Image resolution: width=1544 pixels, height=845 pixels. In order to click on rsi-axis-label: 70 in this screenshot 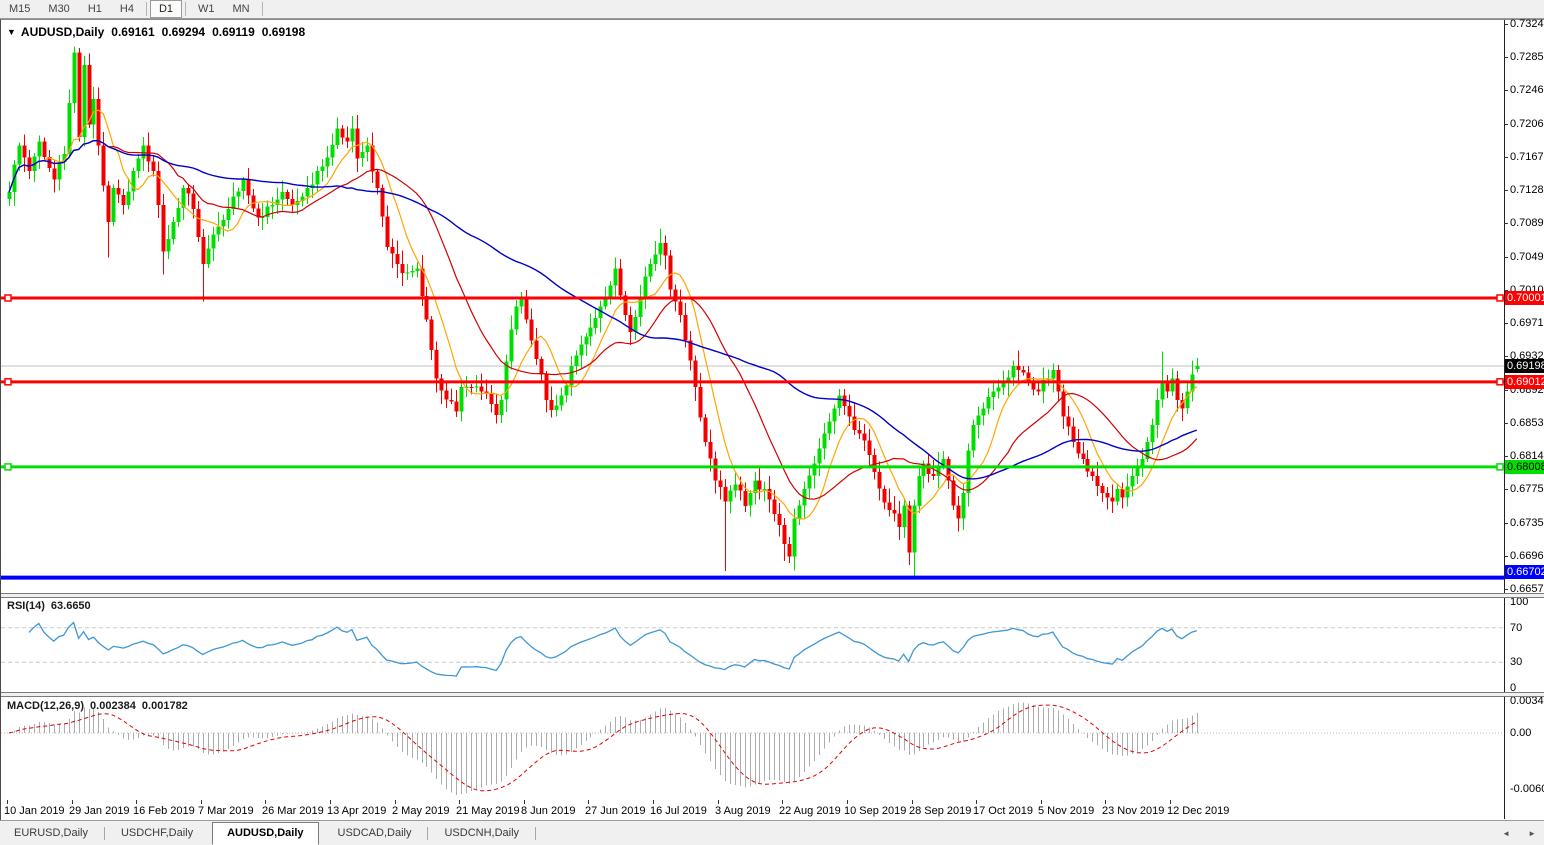, I will do `click(1516, 628)`.